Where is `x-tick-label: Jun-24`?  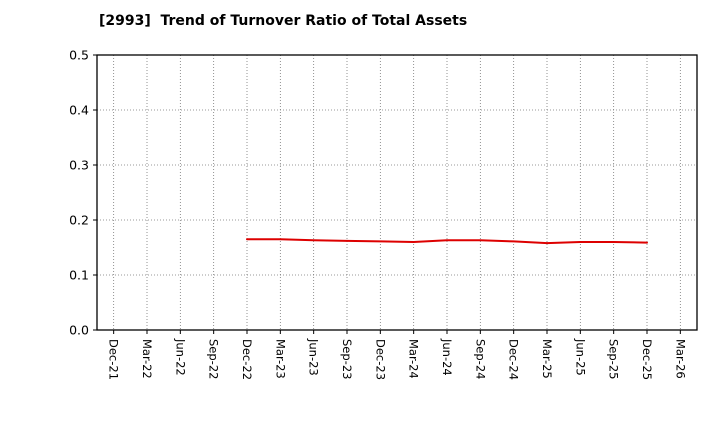
x-tick-label: Jun-24 is located at coordinates (447, 357).